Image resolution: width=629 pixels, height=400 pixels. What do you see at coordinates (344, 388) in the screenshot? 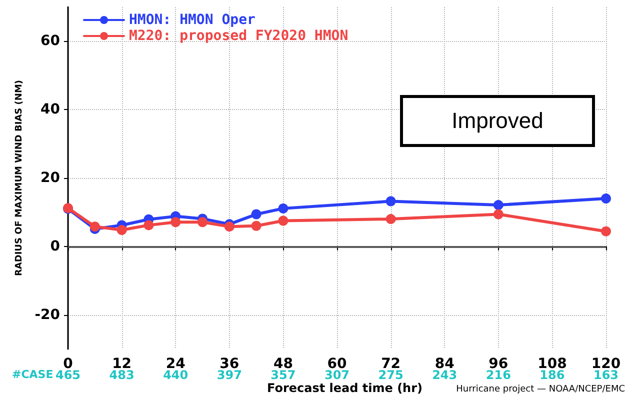
I see `x-axis-title: Forecast lead time (hr)` at bounding box center [344, 388].